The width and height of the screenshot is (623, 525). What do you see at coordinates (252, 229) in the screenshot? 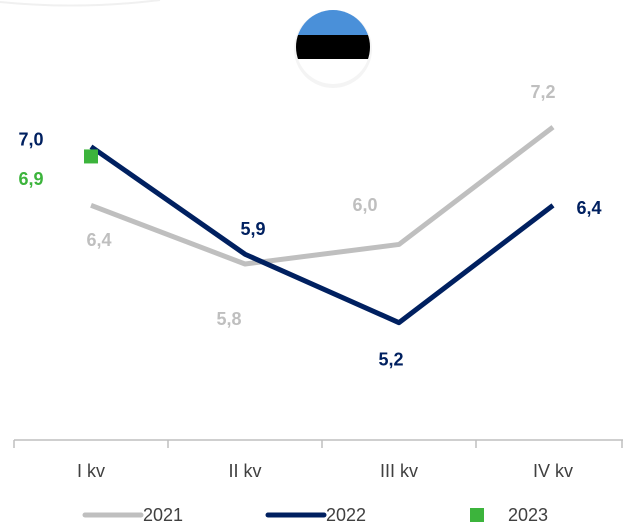
I see `data-label: 5,9` at bounding box center [252, 229].